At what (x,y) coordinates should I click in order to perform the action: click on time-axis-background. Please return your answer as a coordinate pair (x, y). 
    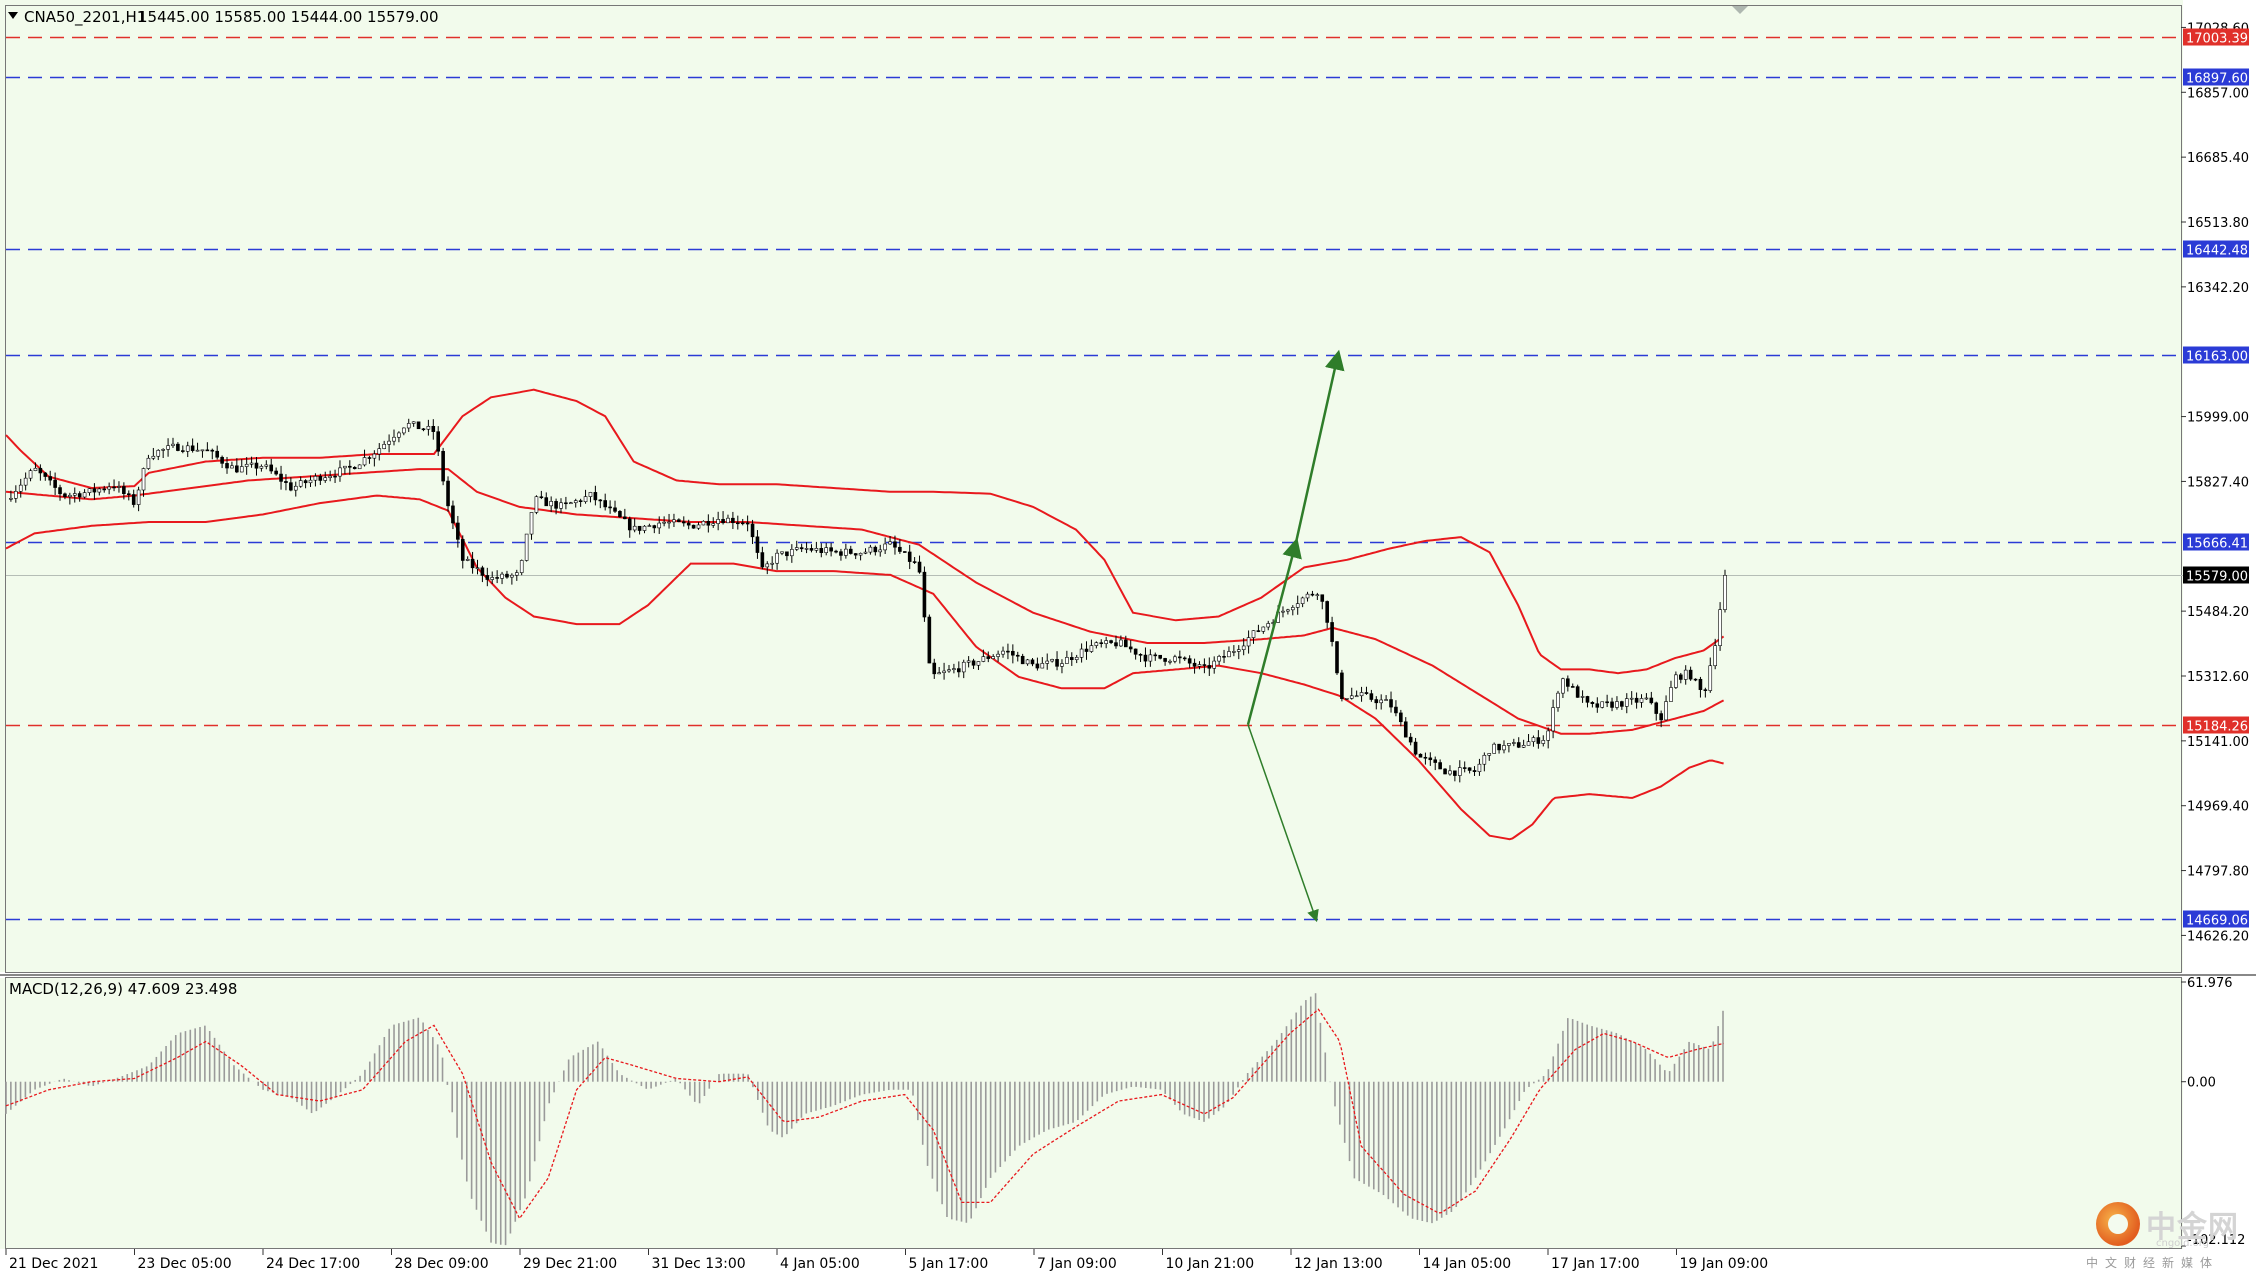
    Looking at the image, I should click on (1128, 1262).